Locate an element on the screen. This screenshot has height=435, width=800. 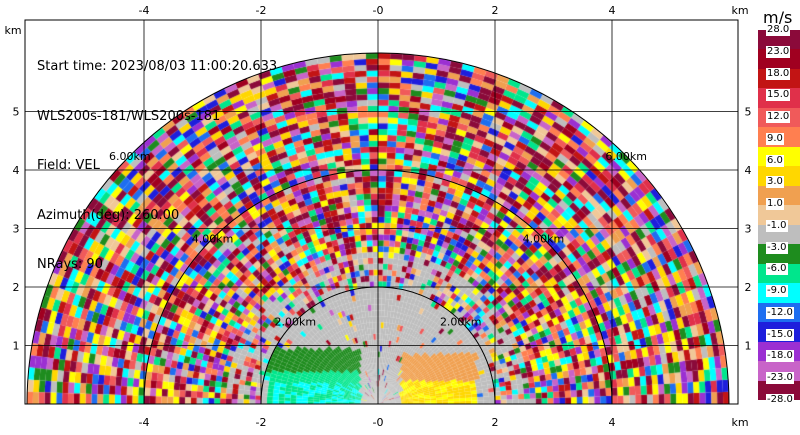
y-tick-label-right: 4 is located at coordinates (748, 170).